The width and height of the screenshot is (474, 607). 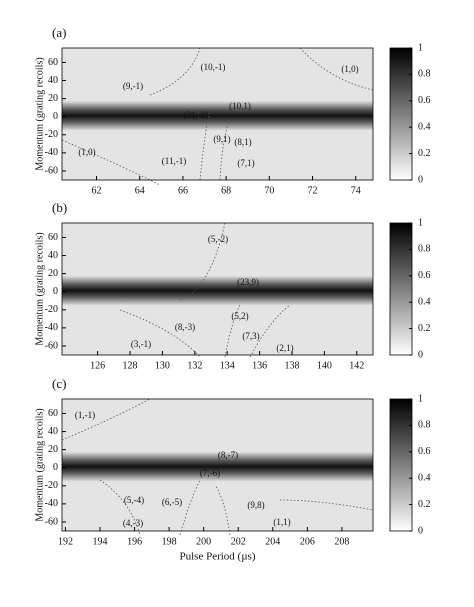 I want to click on x-tick-label: 198, so click(x=169, y=541).